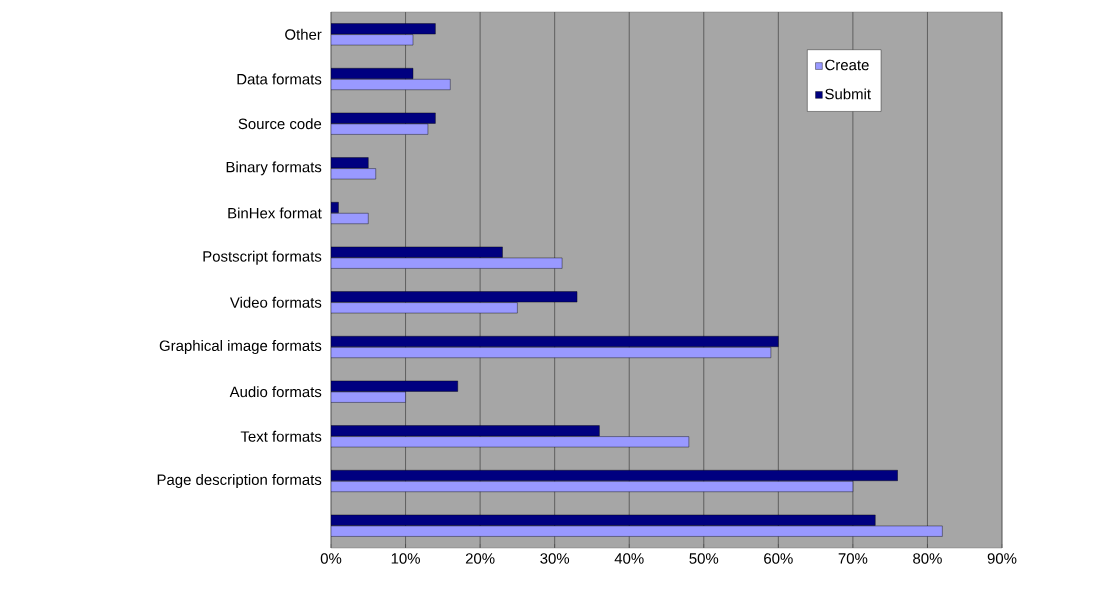 This screenshot has width=1094, height=599. What do you see at coordinates (275, 392) in the screenshot?
I see `y-tick-label: Audio formats` at bounding box center [275, 392].